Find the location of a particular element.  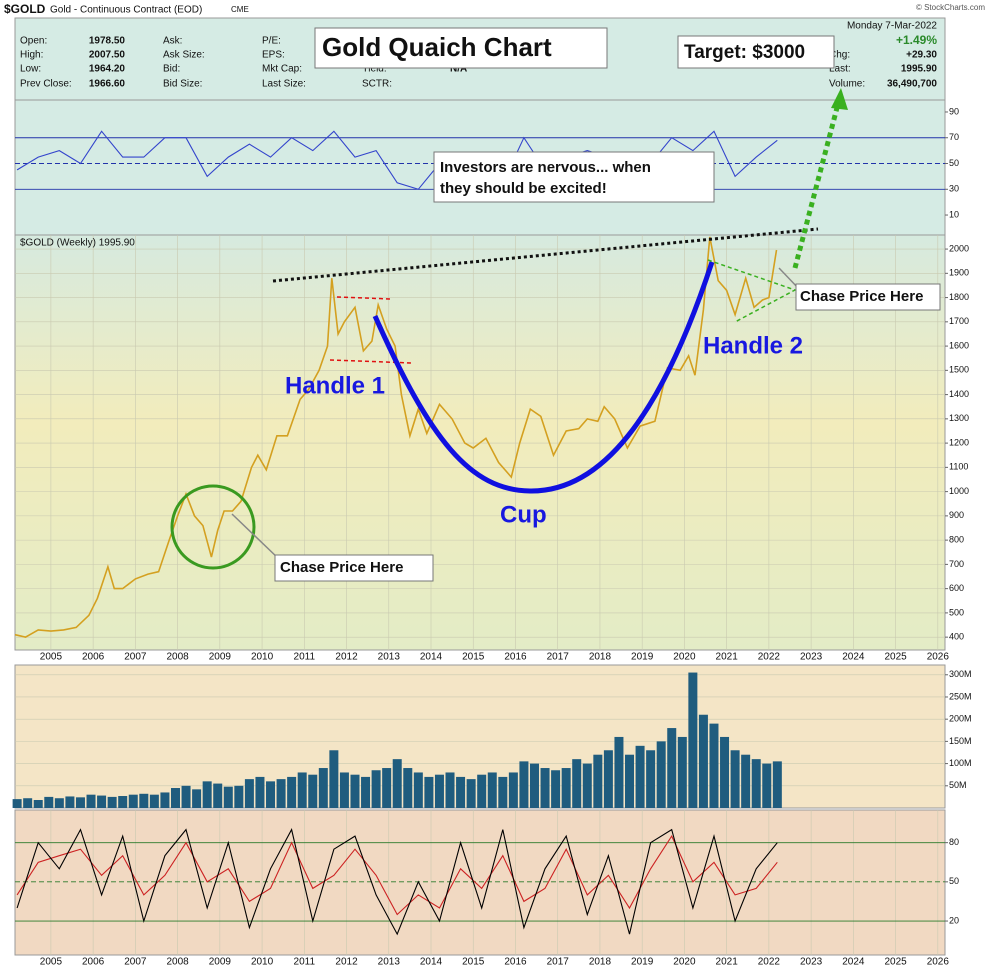

y-tick-label: 70 is located at coordinates (954, 137).